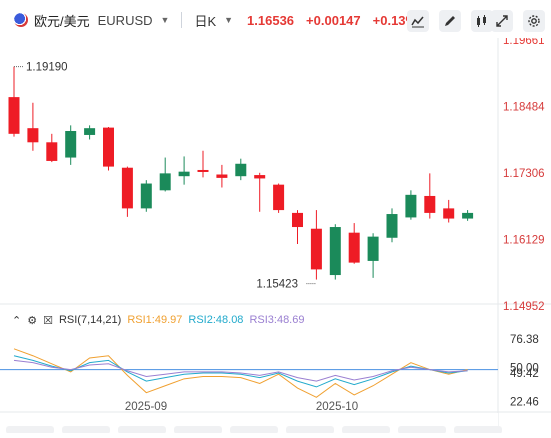 The width and height of the screenshot is (551, 438). I want to click on collapse-icon: ⌃, so click(17, 320).